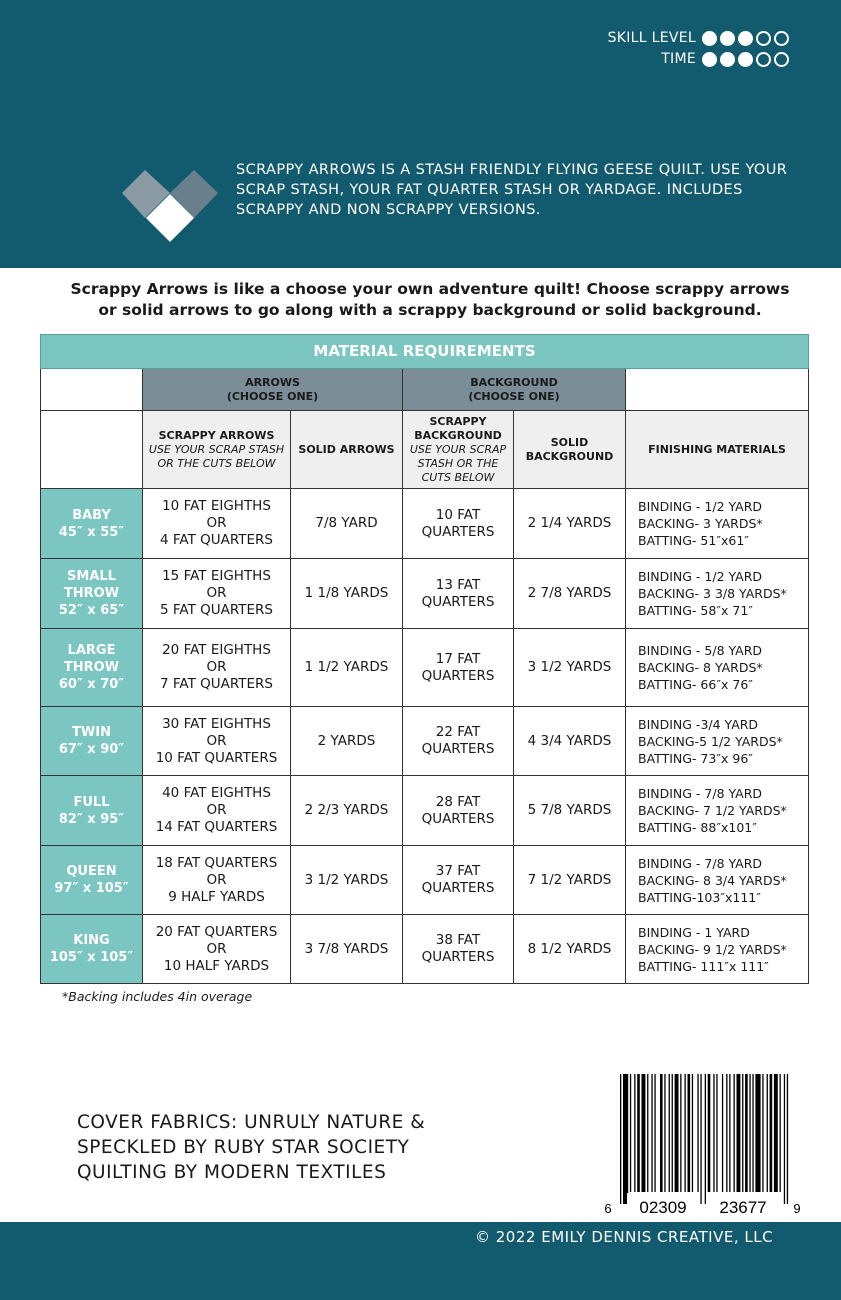 This screenshot has width=841, height=1300. What do you see at coordinates (91, 810) in the screenshot?
I see `quilt-size: FULL 82″ x 95″` at bounding box center [91, 810].